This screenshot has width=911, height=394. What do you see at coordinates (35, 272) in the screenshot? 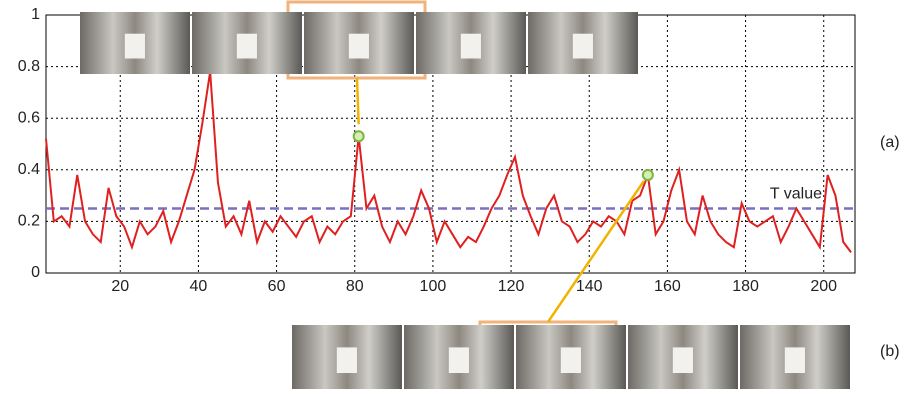
I see `y-tick-label: 0` at bounding box center [35, 272].